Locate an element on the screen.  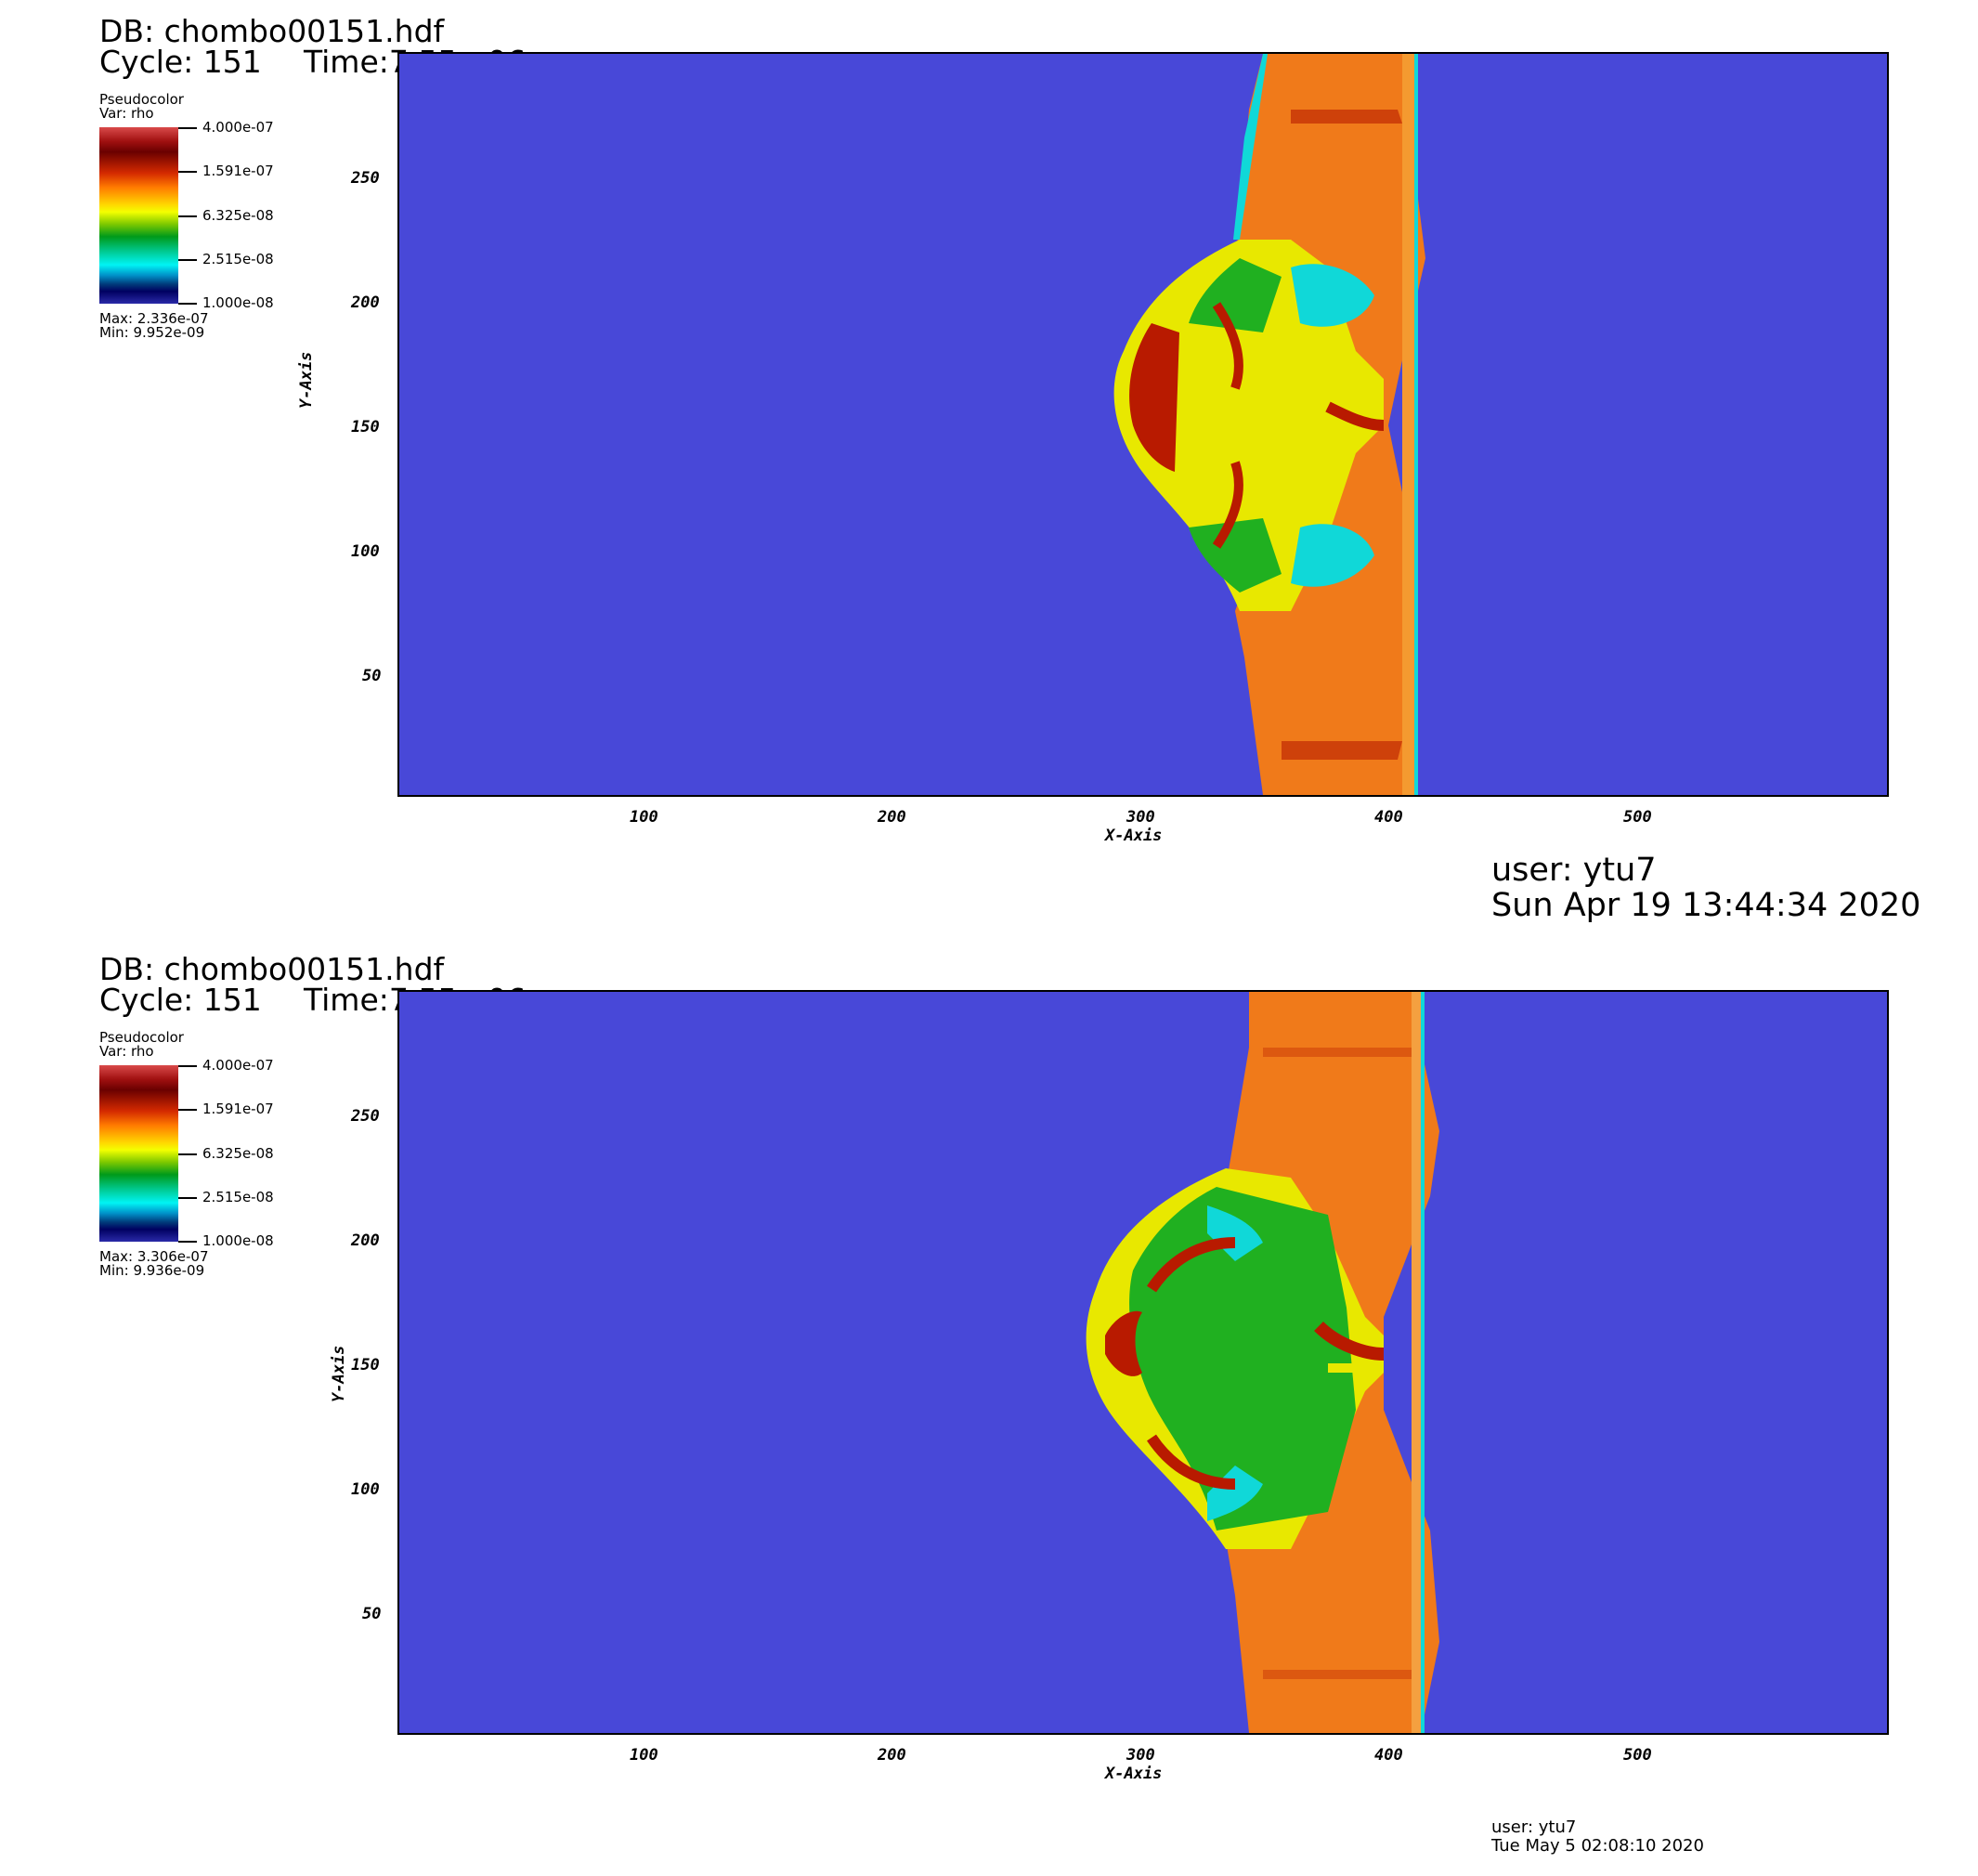
legend-min: Min: 9.936e-09 is located at coordinates (152, 1270).